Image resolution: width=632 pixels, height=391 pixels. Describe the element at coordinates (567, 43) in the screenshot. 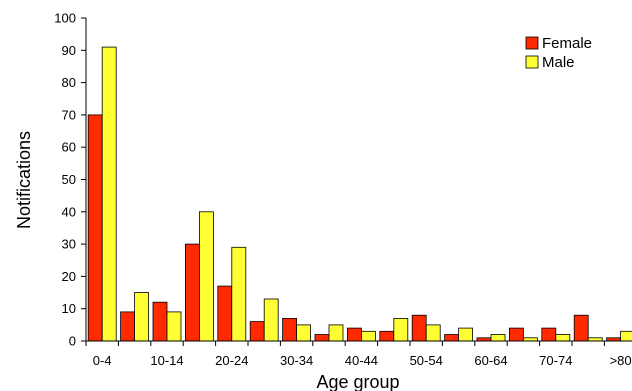

I see `legend-label-female: Female` at that location.